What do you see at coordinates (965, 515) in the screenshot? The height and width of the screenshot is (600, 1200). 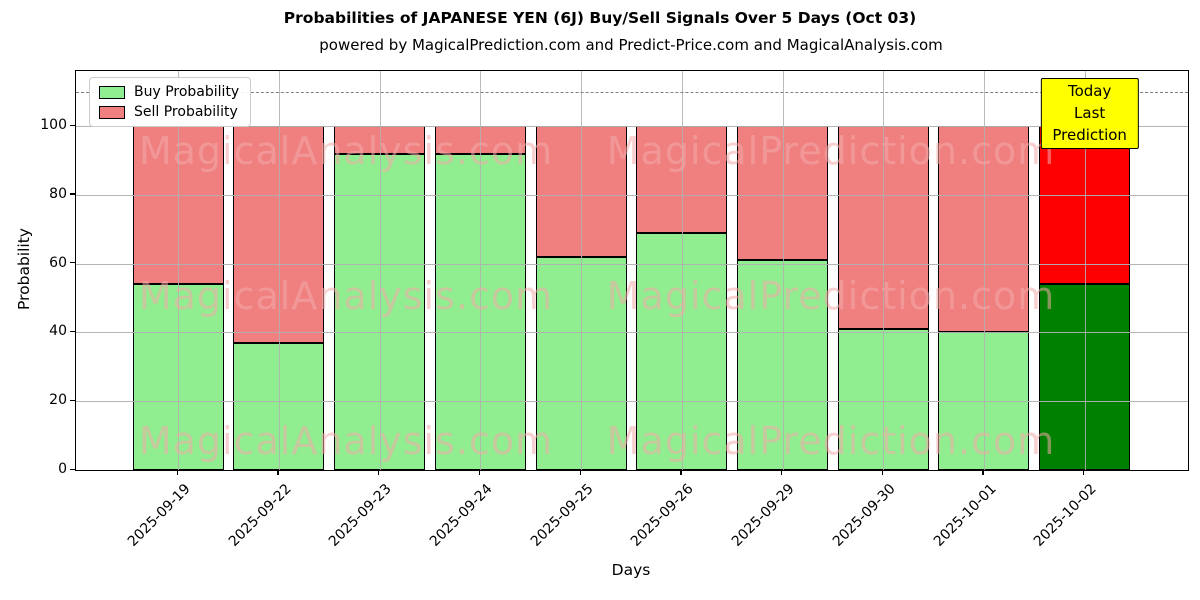 I see `x-tick-label-text: 2025-10-01` at bounding box center [965, 515].